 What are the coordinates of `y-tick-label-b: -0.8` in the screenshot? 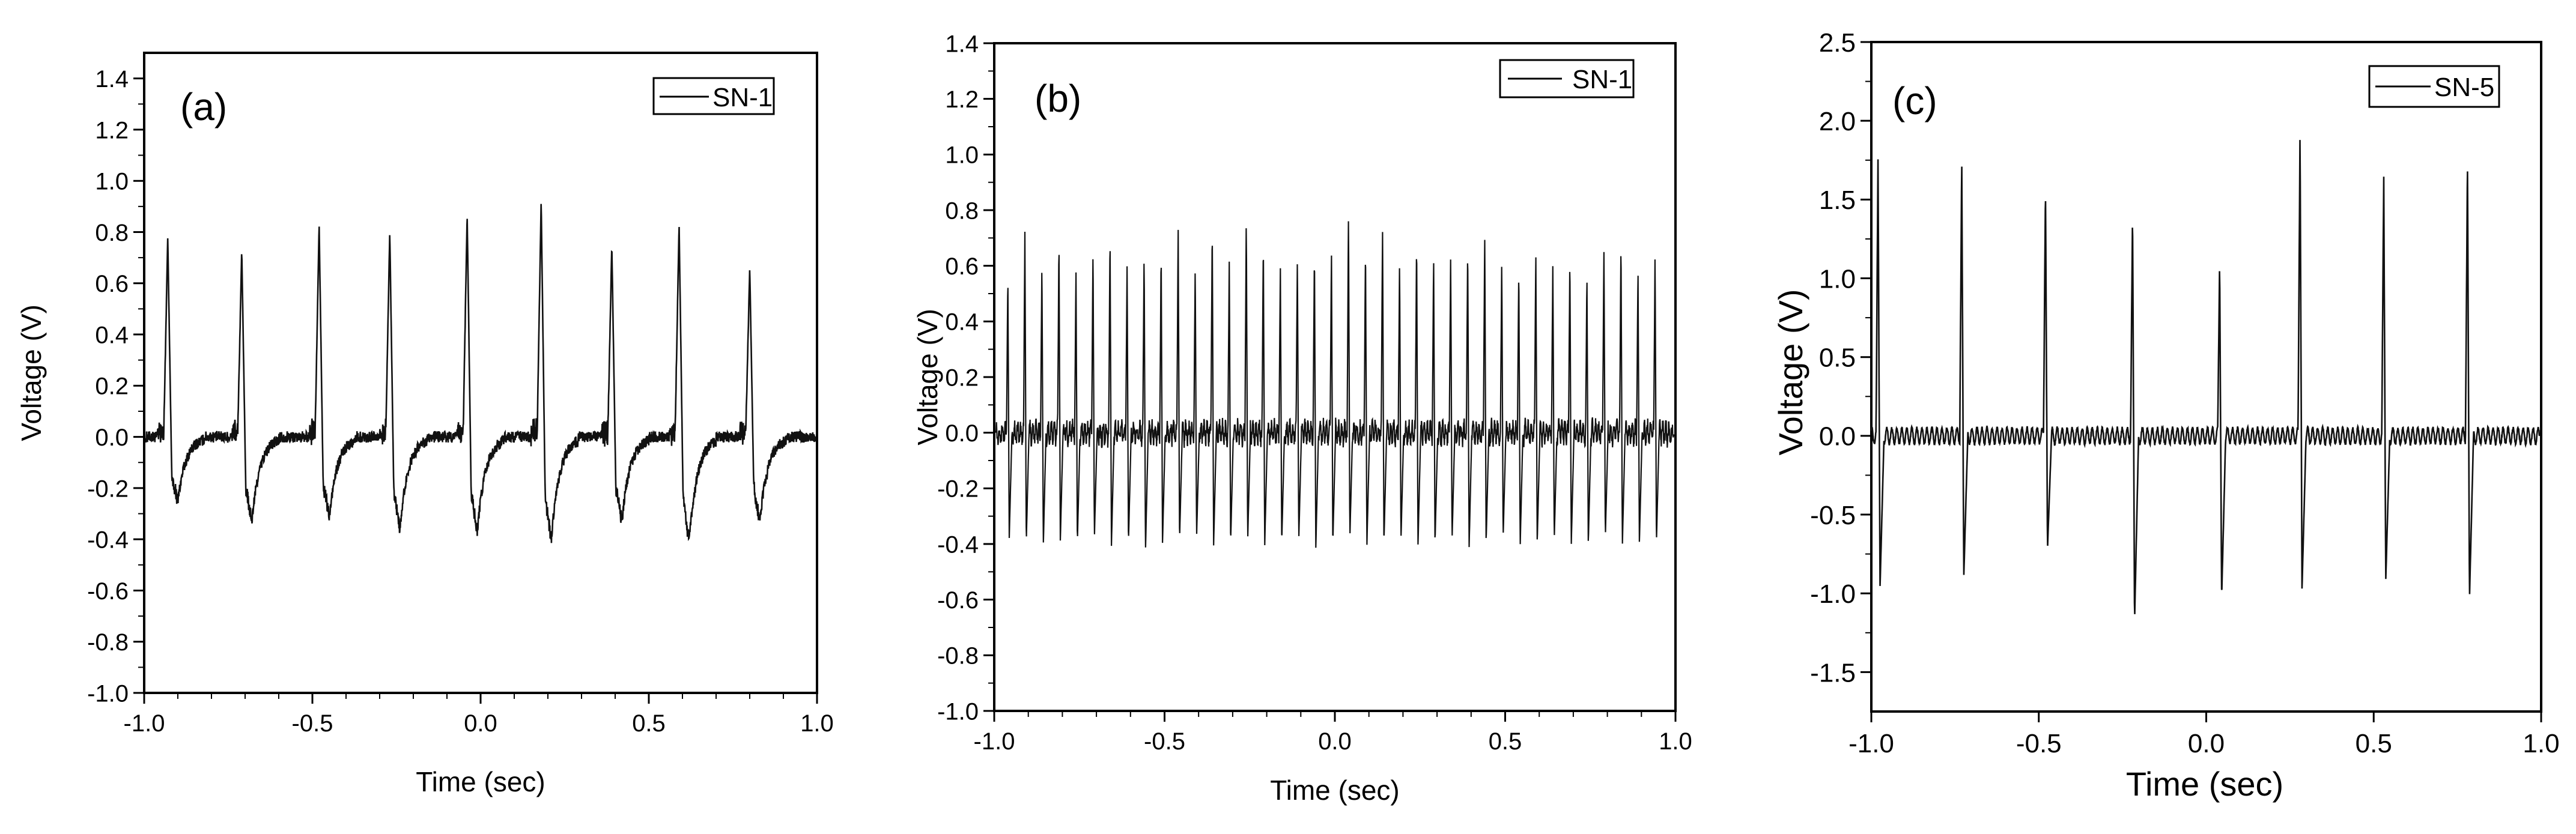 It's located at (958, 656).